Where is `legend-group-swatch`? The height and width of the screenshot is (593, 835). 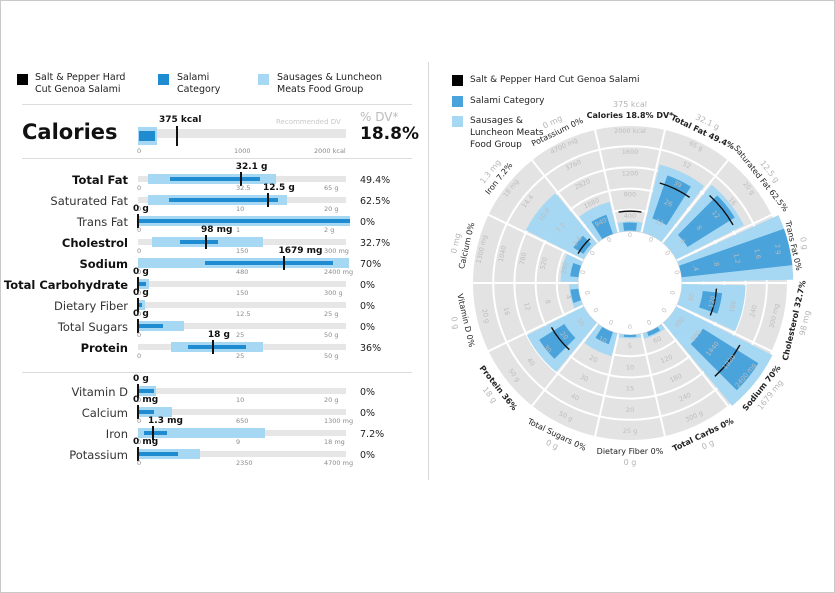 legend-group-swatch is located at coordinates (263, 79).